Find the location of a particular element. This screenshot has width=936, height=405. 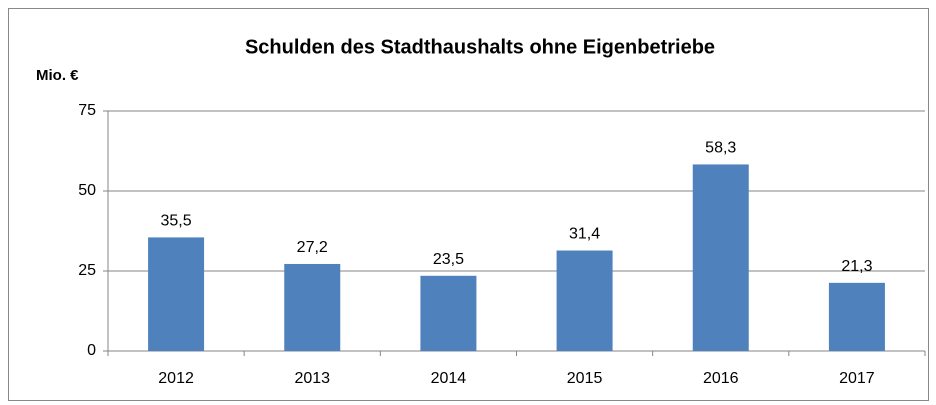

data-label: 23,5 is located at coordinates (448, 259).